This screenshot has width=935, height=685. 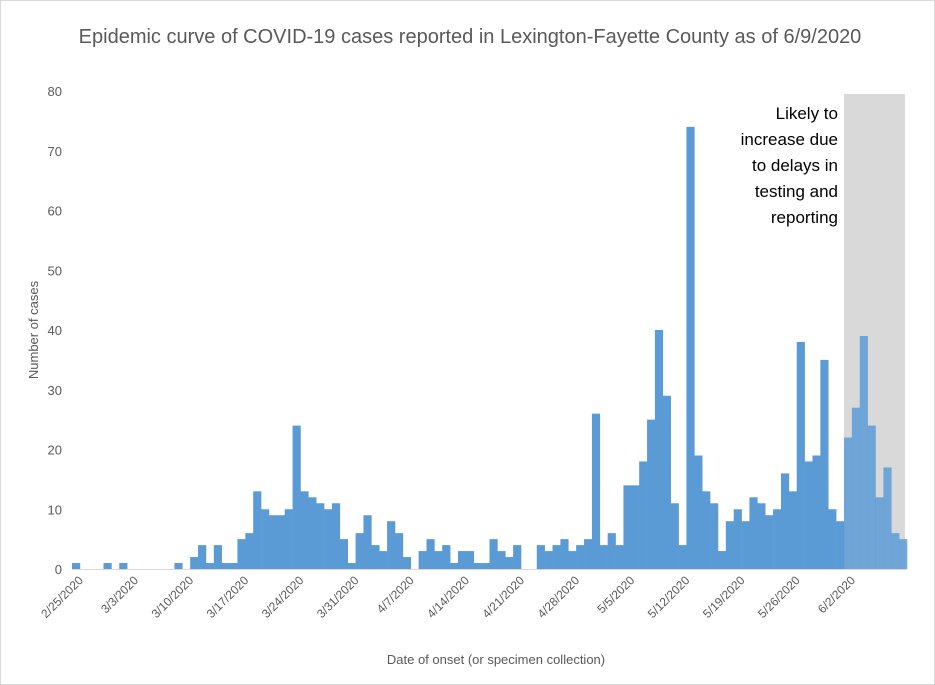 What do you see at coordinates (283, 597) in the screenshot?
I see `x-tick-label: 3/24/2020` at bounding box center [283, 597].